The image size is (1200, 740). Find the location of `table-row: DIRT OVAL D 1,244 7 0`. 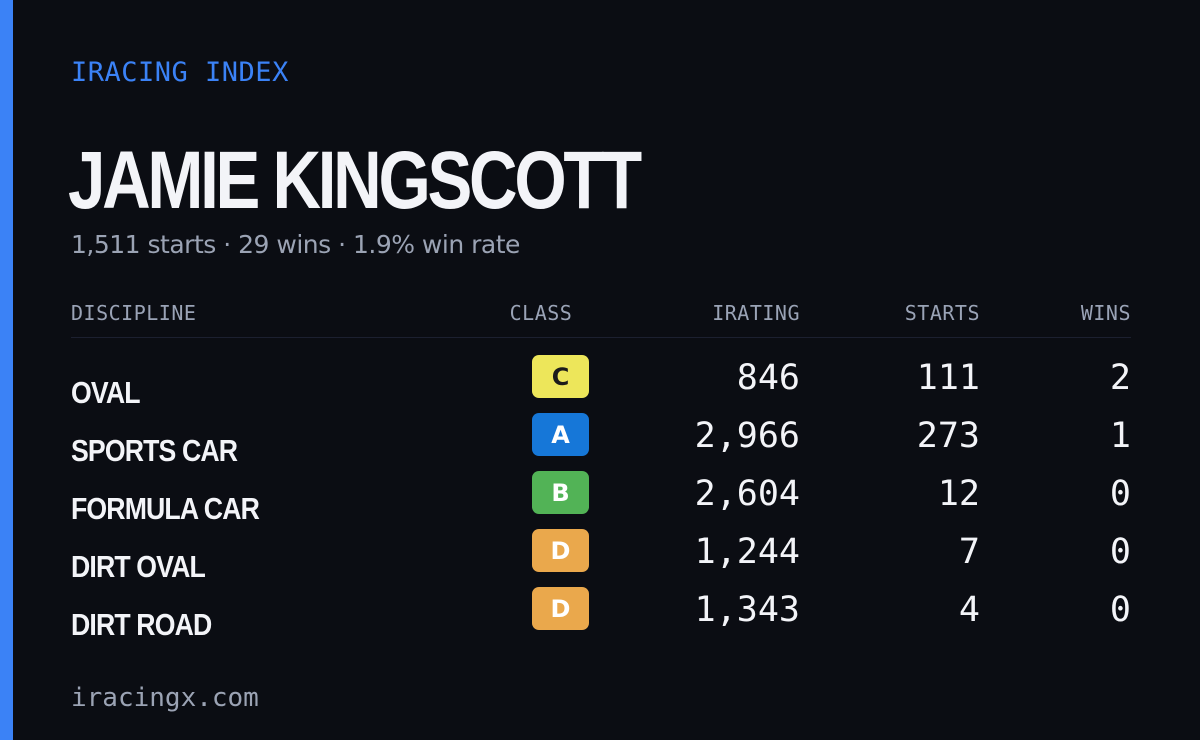

table-row: DIRT OVAL D 1,244 7 0 is located at coordinates (601, 553).